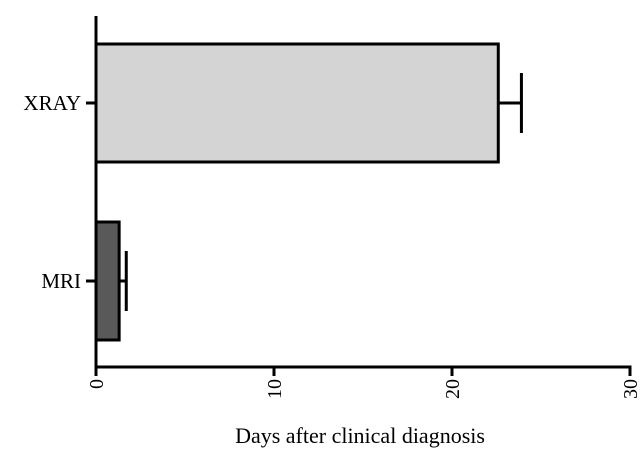 Image resolution: width=642 pixels, height=449 pixels. Describe the element at coordinates (97, 384) in the screenshot. I see `x-tick-label-0: 0` at that location.